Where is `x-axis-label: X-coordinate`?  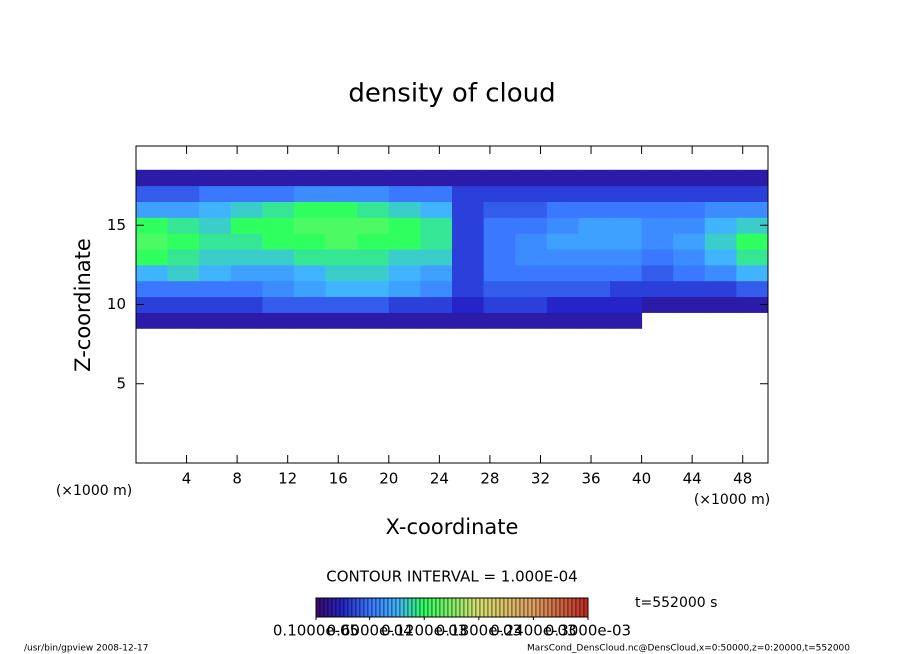
x-axis-label: X-coordinate is located at coordinates (452, 527).